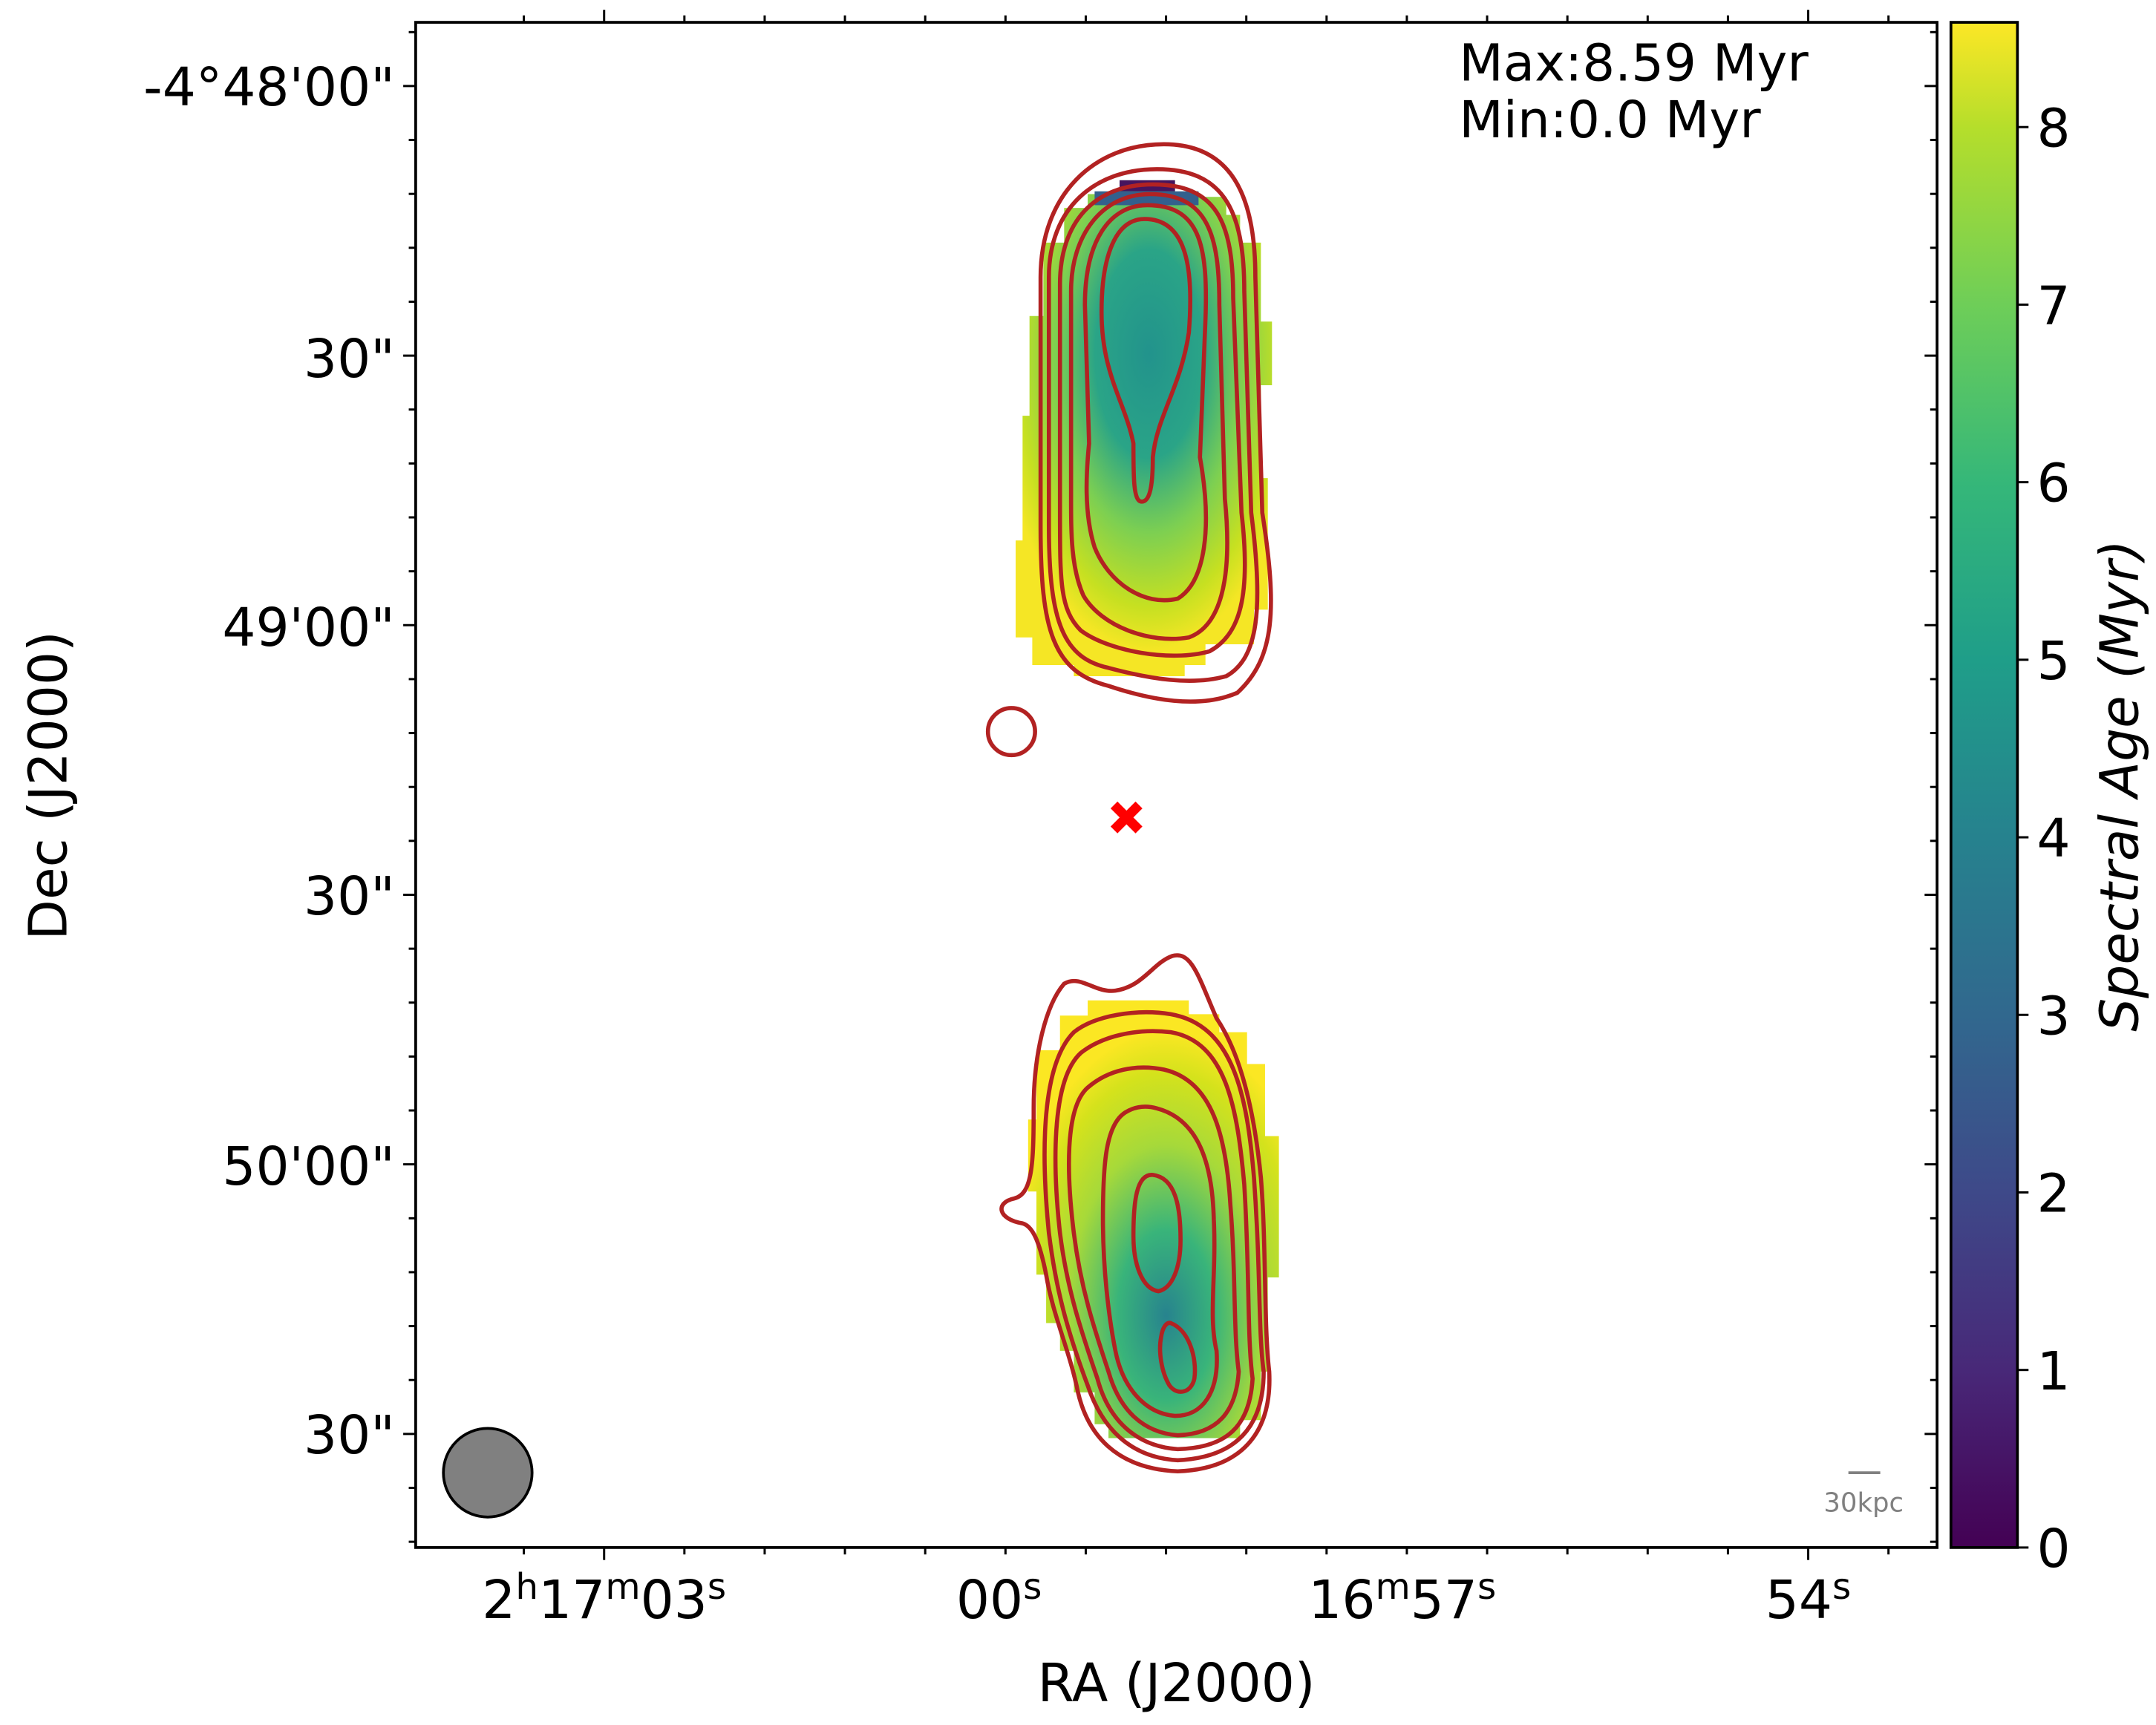  I want to click on x-axis-label: RA (J2000), so click(1176, 1683).